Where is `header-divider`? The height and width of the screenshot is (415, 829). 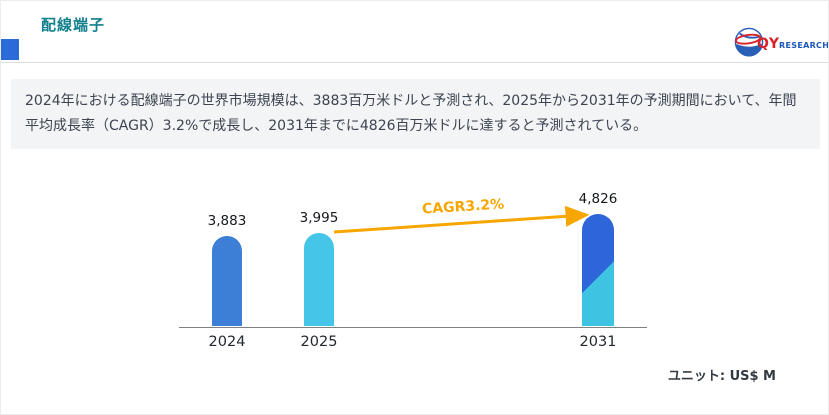
header-divider is located at coordinates (414, 62).